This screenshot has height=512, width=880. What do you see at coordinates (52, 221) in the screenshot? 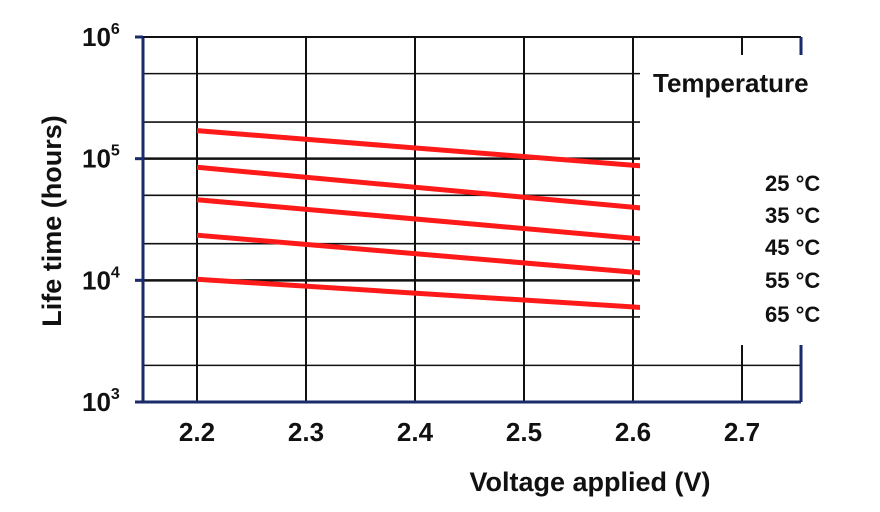
I see `y-axis-title: Life time (hours)` at bounding box center [52, 221].